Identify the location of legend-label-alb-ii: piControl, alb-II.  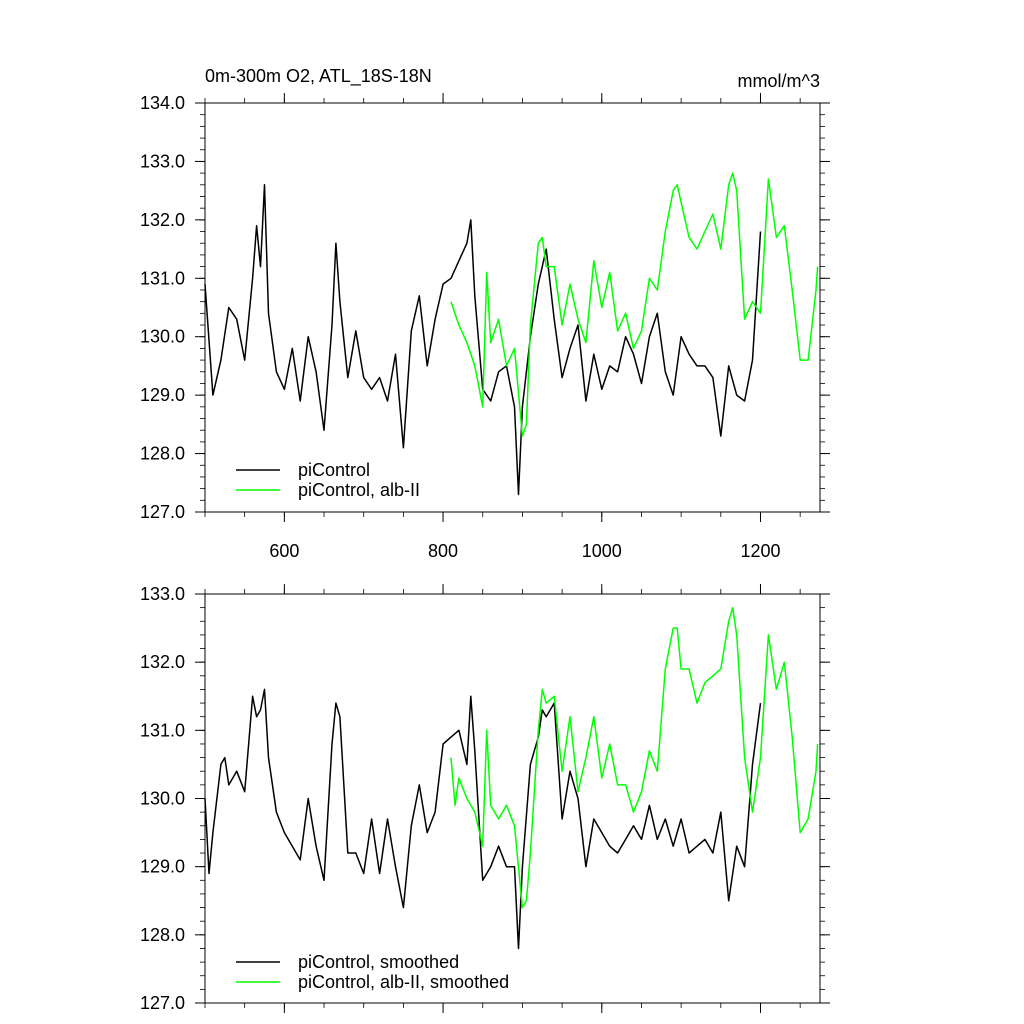
(359, 490).